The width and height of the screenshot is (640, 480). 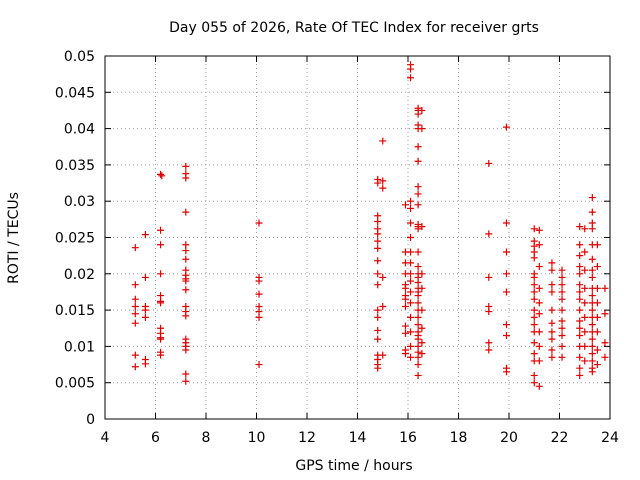 I want to click on y-tick-label: 0.04, so click(x=79, y=130).